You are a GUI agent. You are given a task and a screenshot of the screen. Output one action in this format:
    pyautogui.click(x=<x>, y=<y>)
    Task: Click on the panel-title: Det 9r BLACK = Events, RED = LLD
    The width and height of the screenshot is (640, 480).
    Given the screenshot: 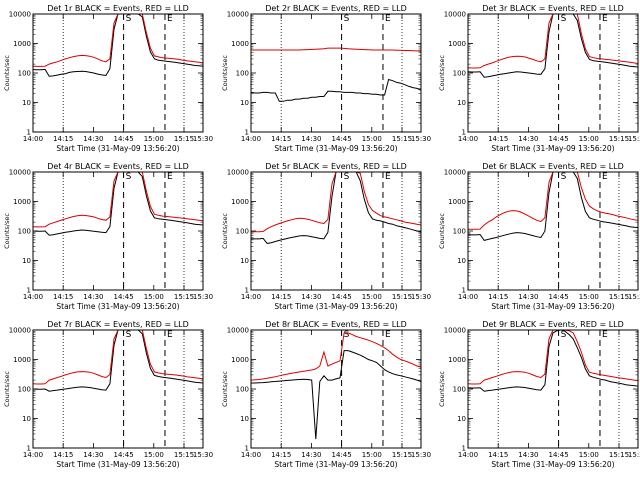 What is the action you would take?
    pyautogui.click(x=553, y=324)
    